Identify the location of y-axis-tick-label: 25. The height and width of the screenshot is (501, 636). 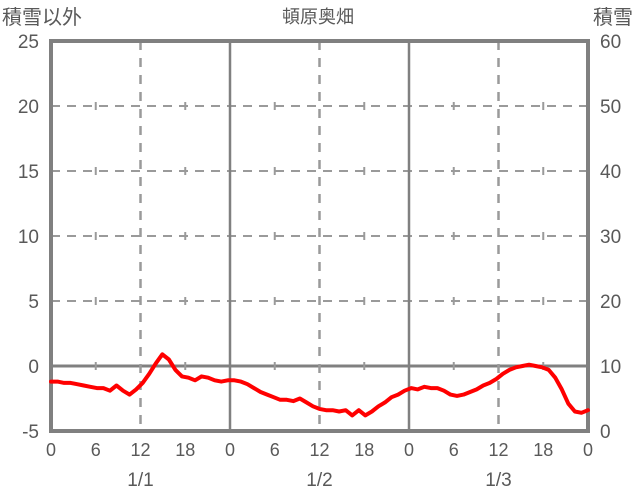
(28, 42).